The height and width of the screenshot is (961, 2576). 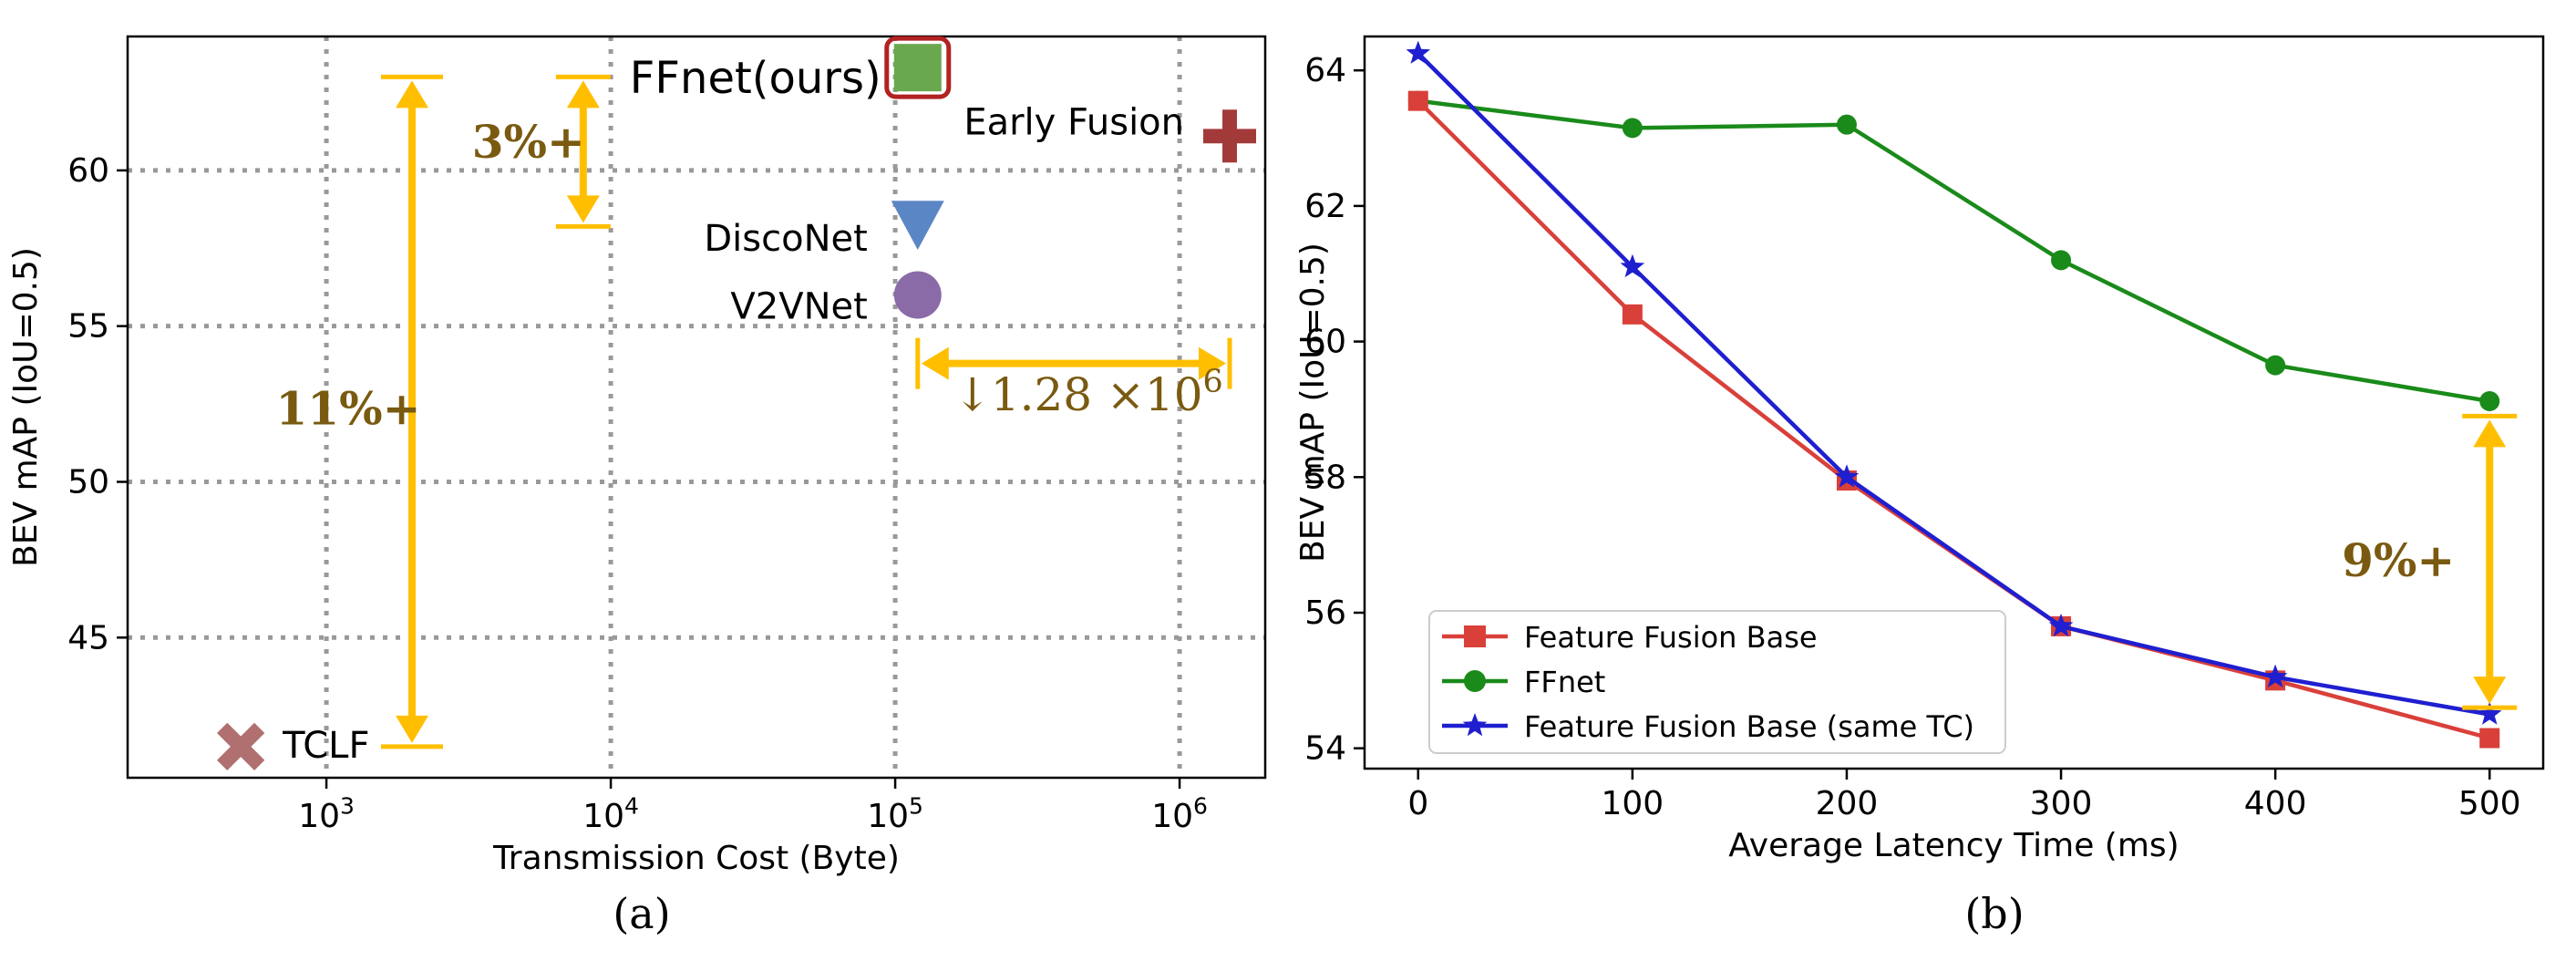 What do you see at coordinates (1671, 637) in the screenshot?
I see `legend-label: Feature Fusion Base` at bounding box center [1671, 637].